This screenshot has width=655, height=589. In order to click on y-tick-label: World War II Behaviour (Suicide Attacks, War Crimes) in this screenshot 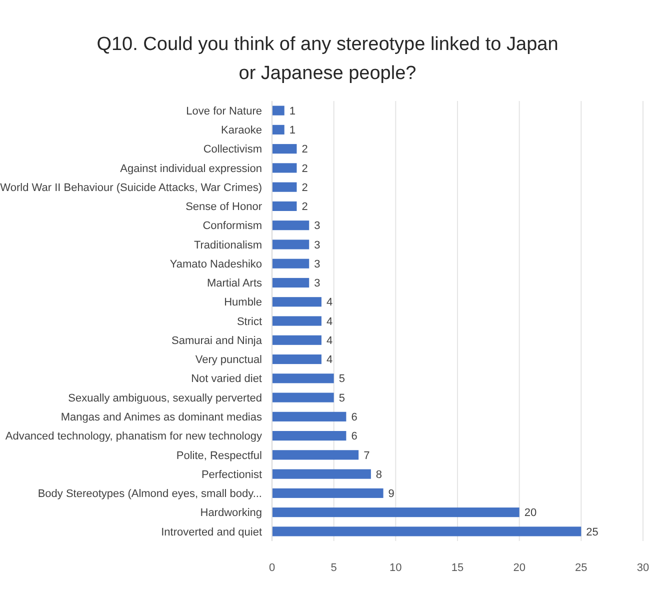, I will do `click(131, 188)`.